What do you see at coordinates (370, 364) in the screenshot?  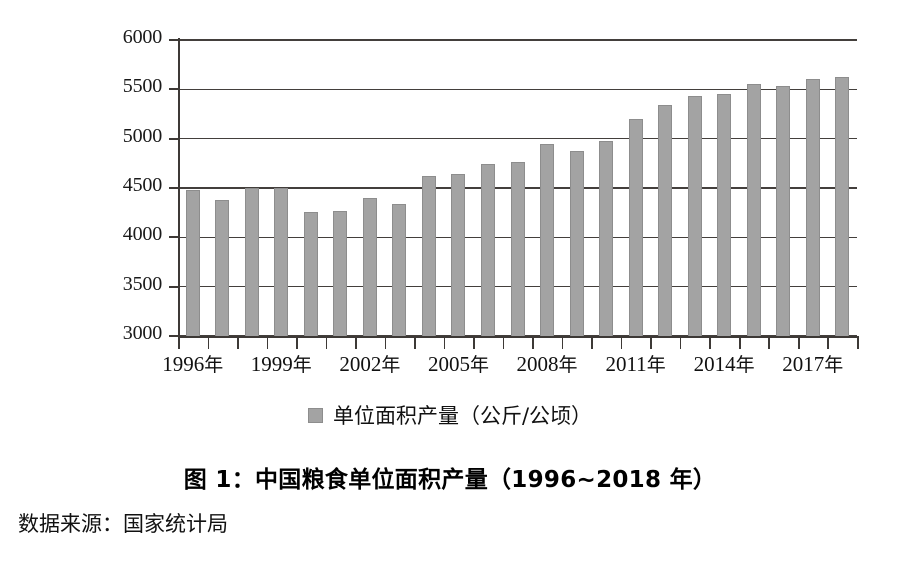 I see `x-axis-tick-label: 2002年` at bounding box center [370, 364].